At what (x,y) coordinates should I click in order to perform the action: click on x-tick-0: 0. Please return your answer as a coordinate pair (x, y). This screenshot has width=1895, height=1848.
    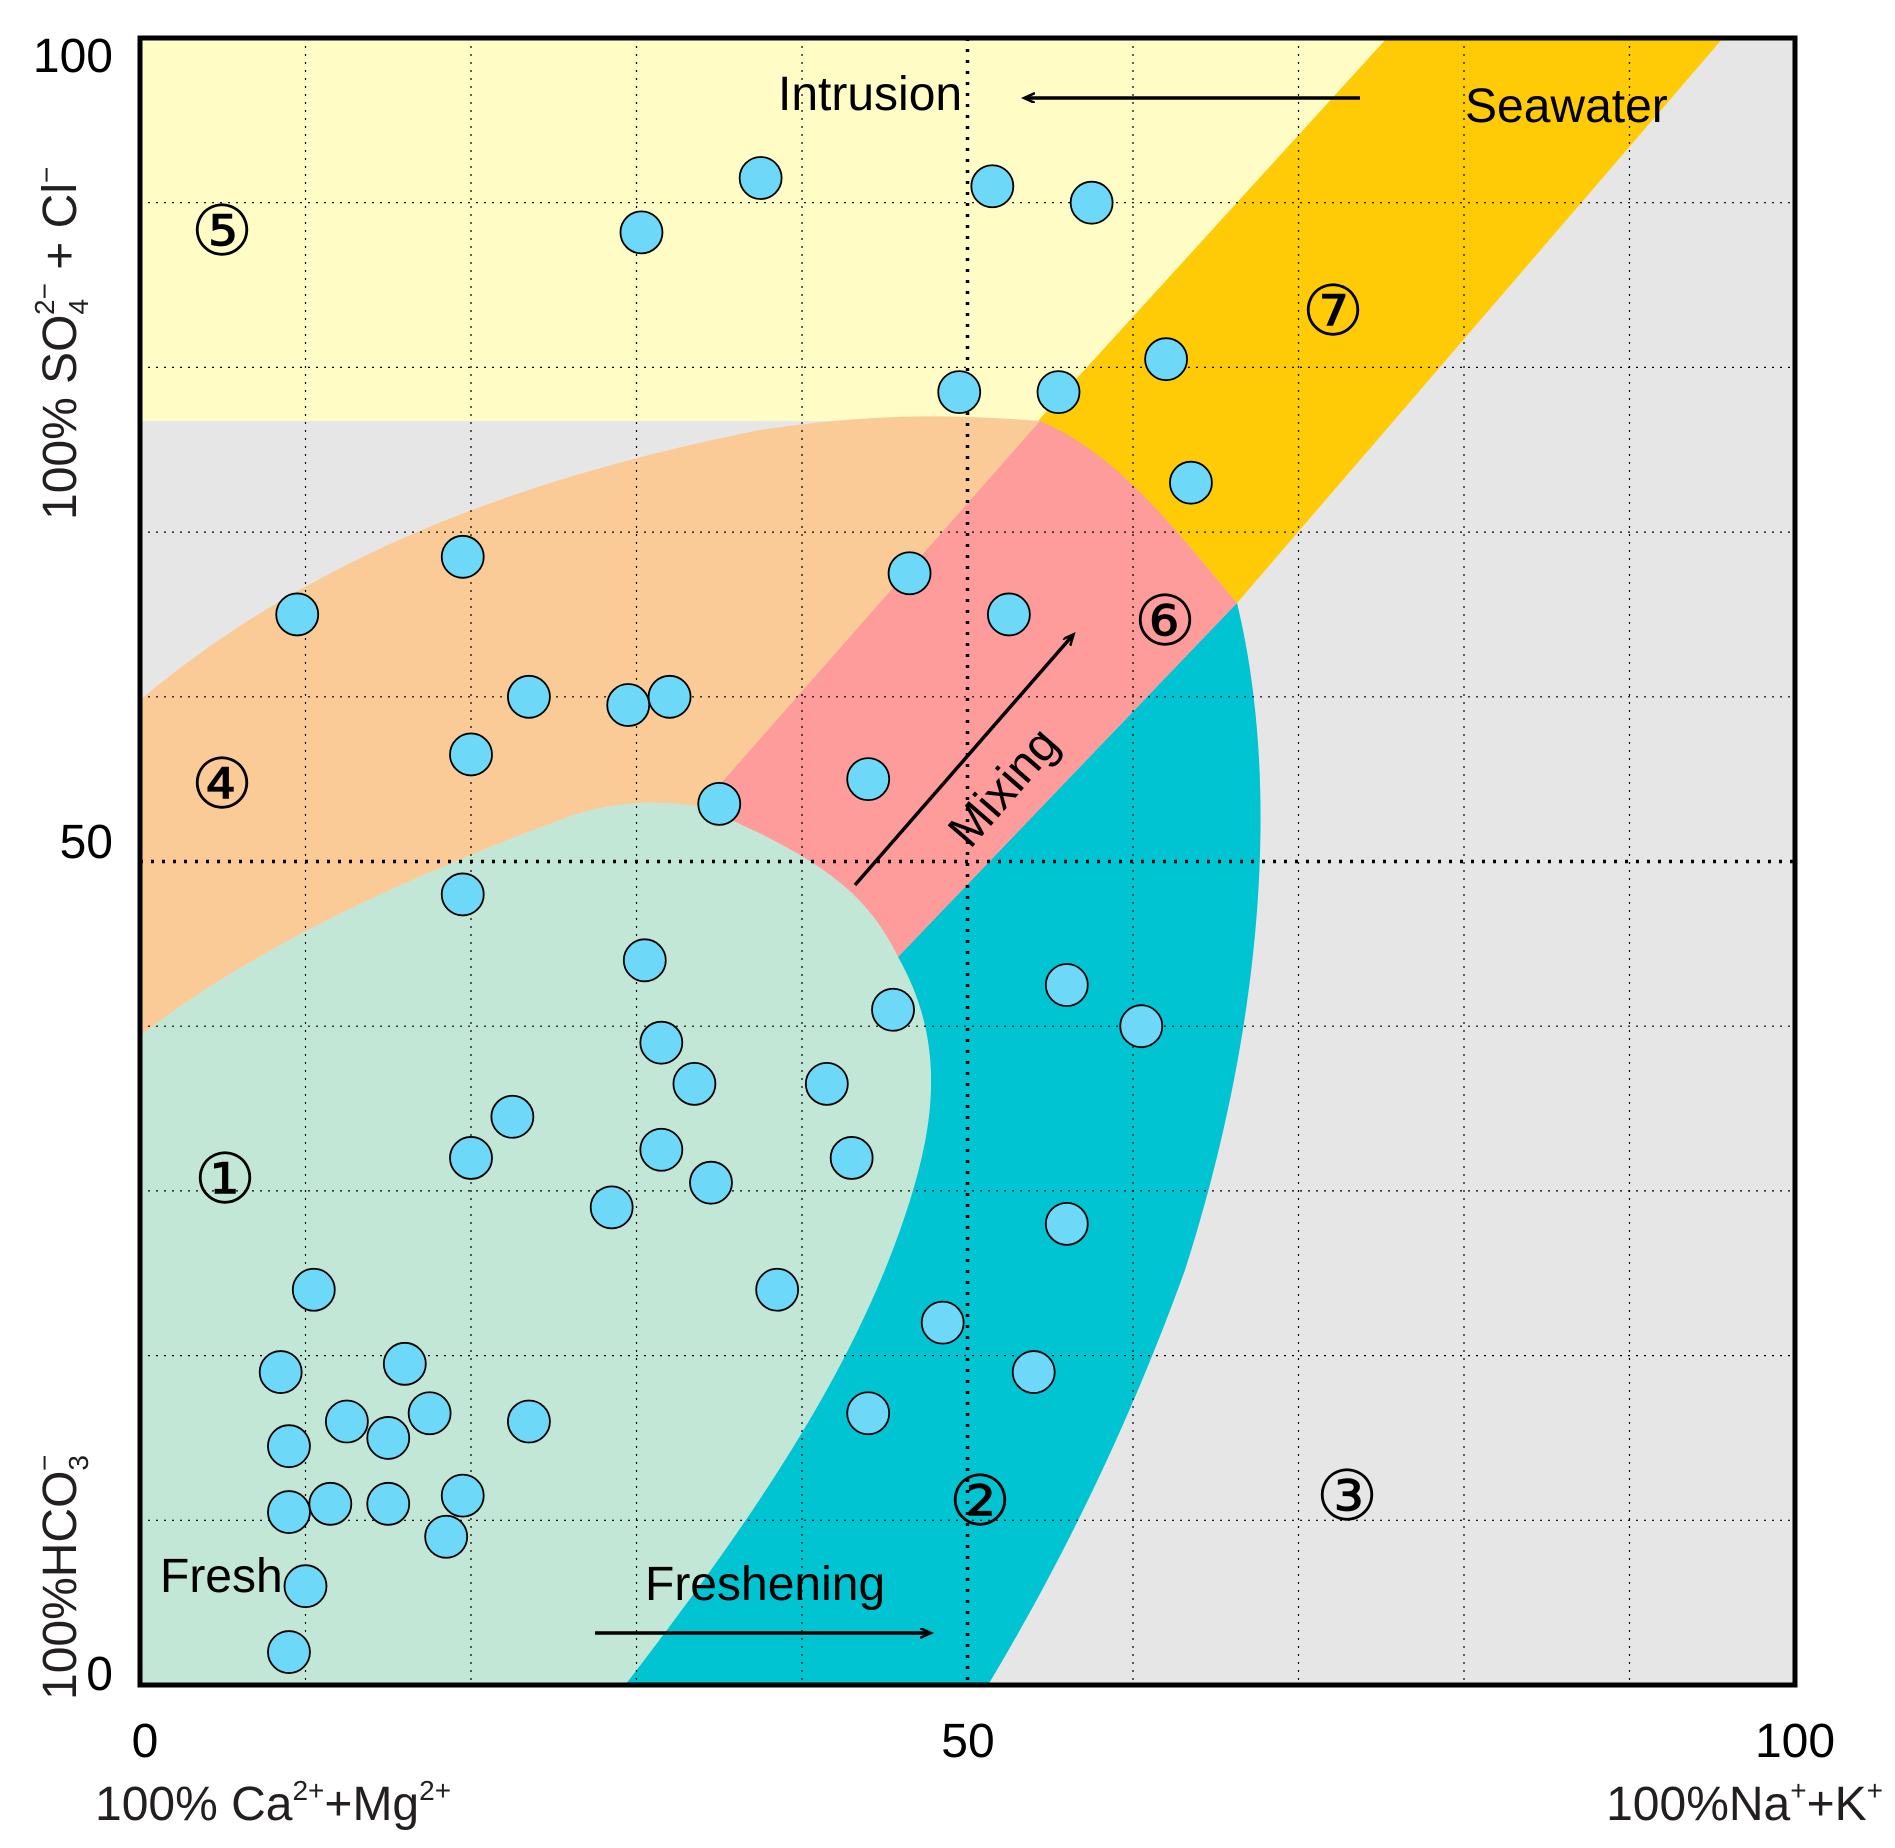
    Looking at the image, I should click on (145, 1741).